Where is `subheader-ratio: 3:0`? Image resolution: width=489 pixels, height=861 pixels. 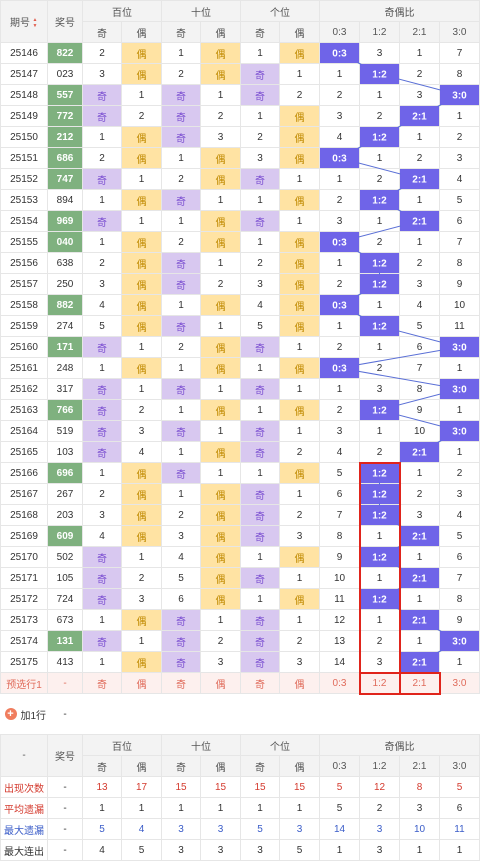 subheader-ratio: 3:0 is located at coordinates (459, 32).